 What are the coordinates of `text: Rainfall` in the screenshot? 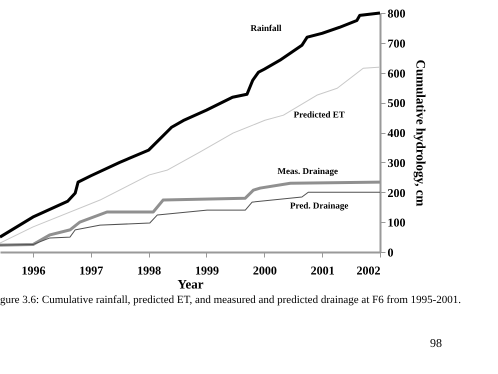 It's located at (266, 28).